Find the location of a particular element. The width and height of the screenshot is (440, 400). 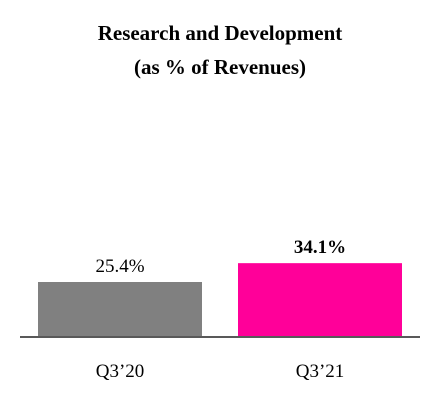

x-tick-label-2: Q3’21 is located at coordinates (320, 371).